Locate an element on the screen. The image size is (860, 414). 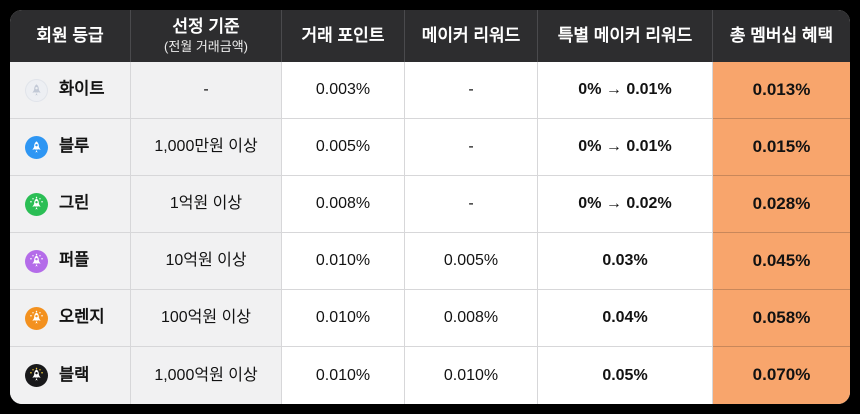
header-special-maker-reward: 특별 메이커 리워드 is located at coordinates (625, 36).